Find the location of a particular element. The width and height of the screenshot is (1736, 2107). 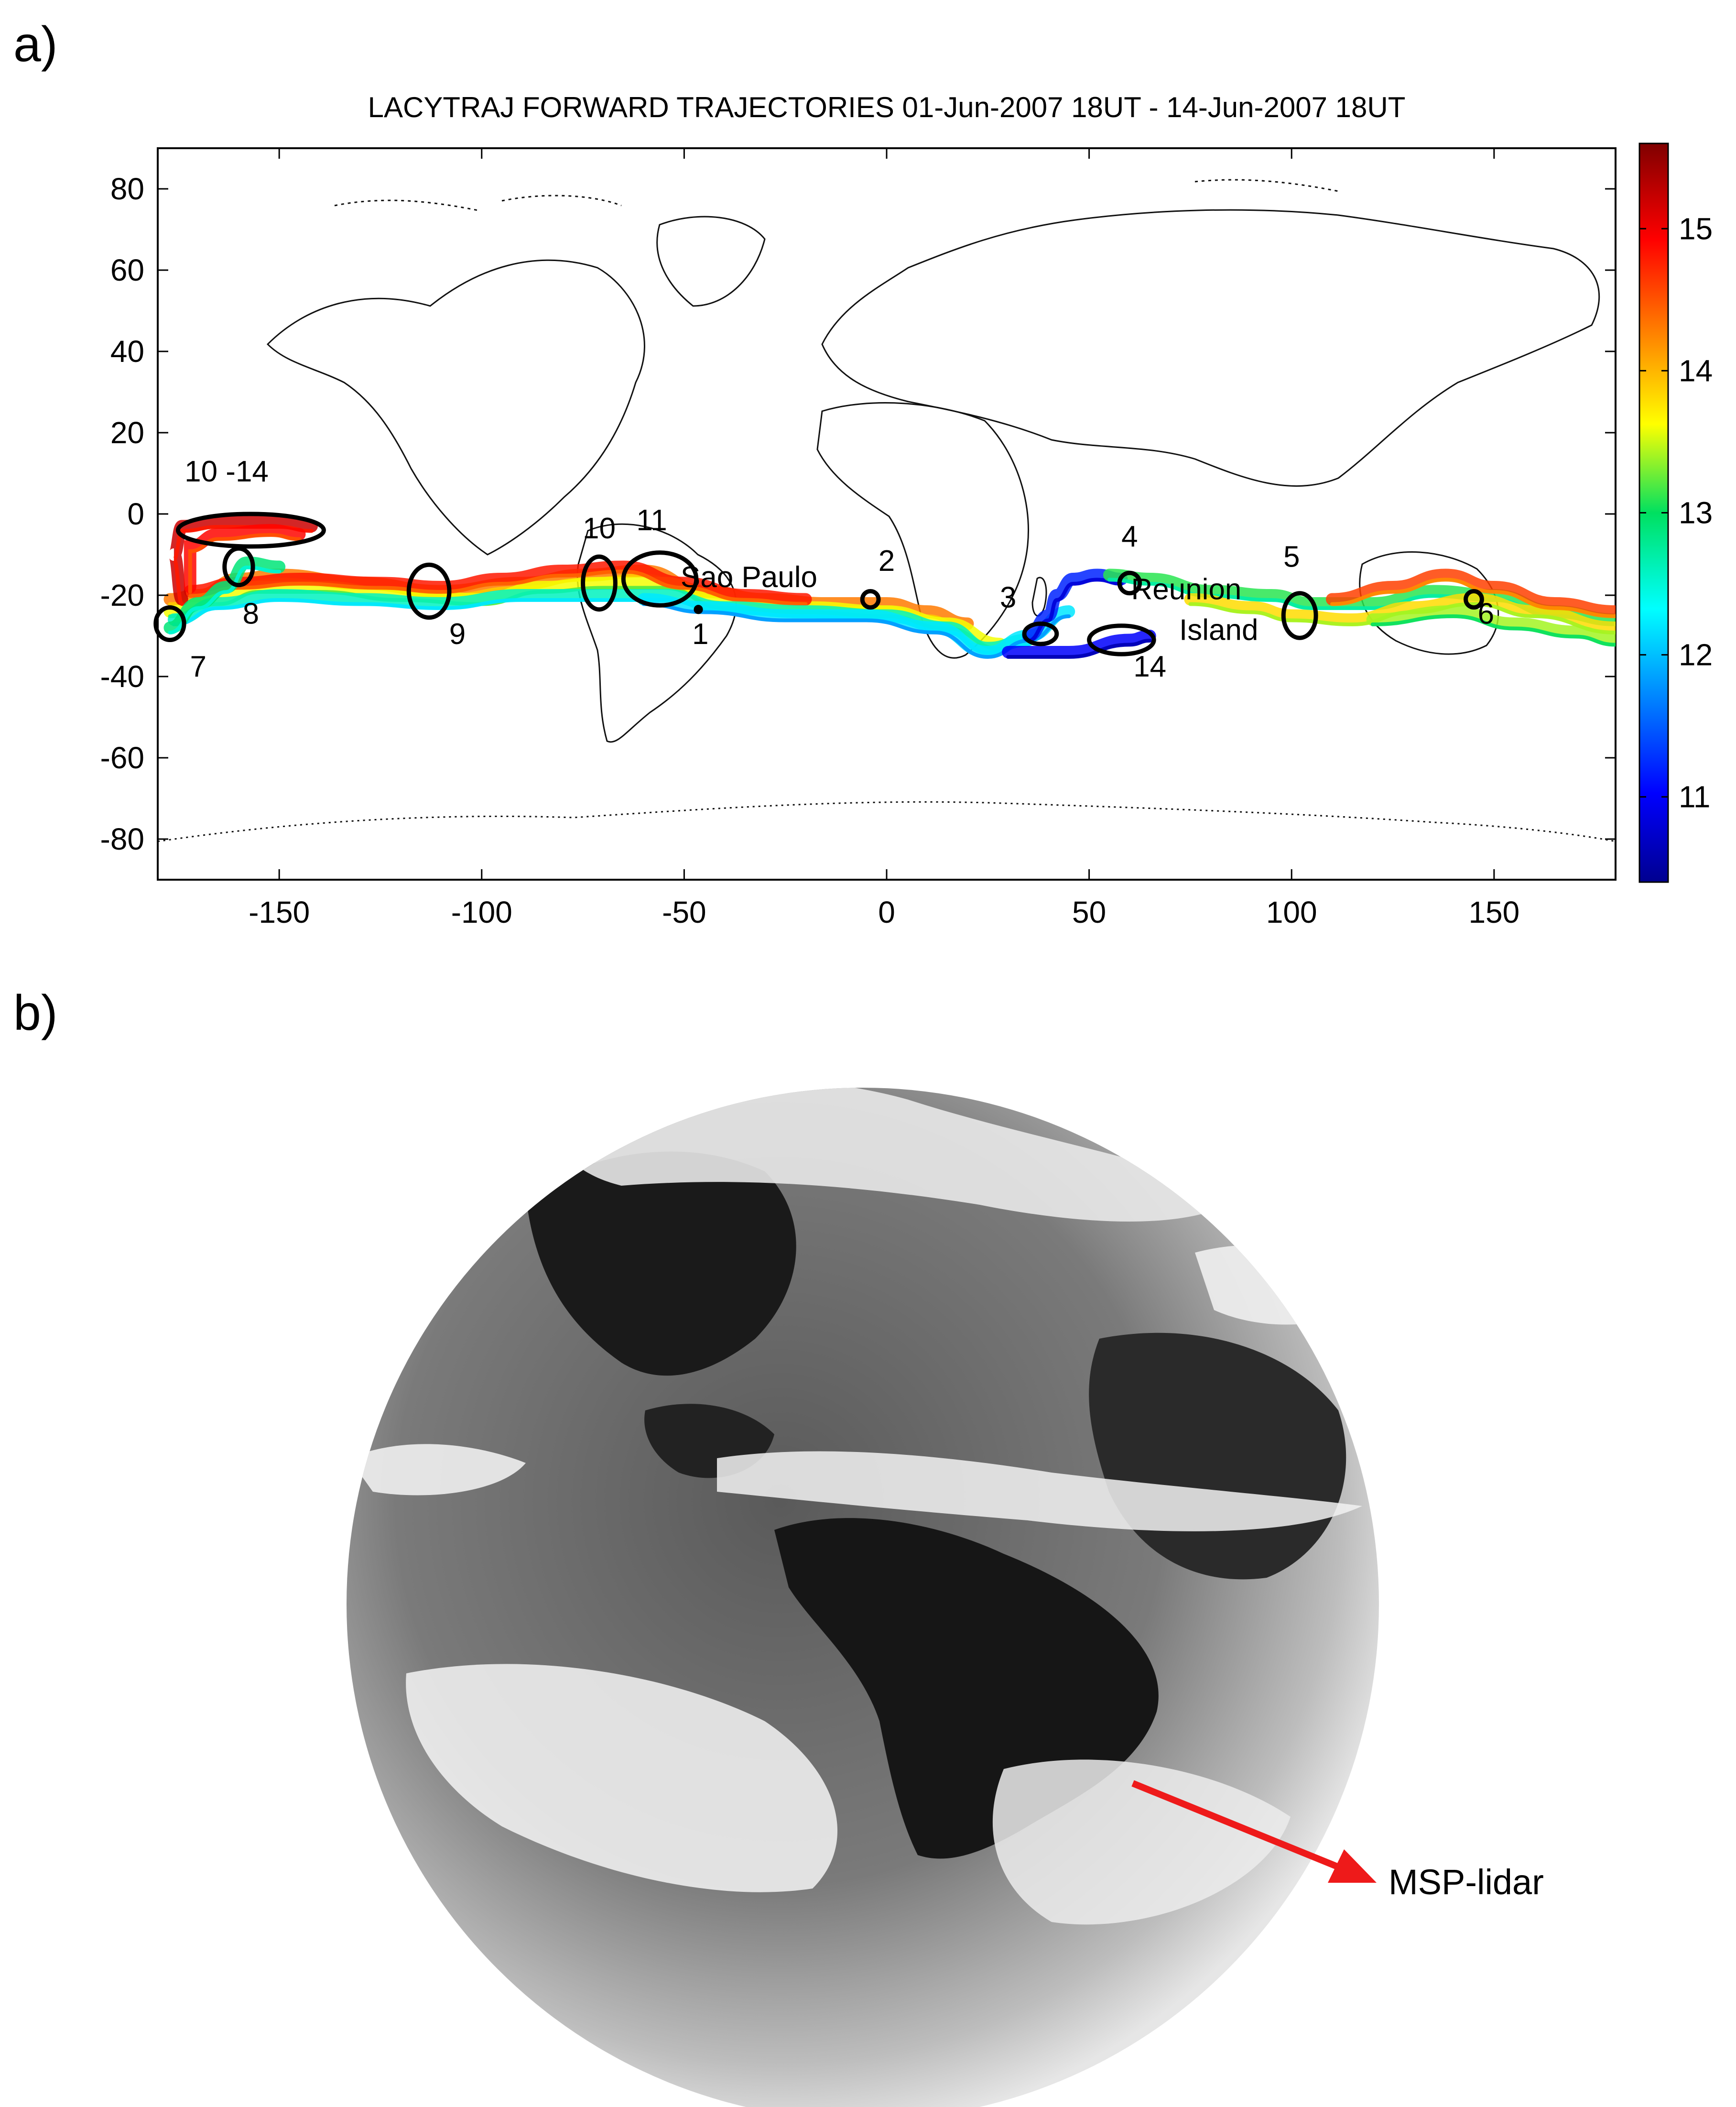

globe-cloud-southeast is located at coordinates (1141, 1842).